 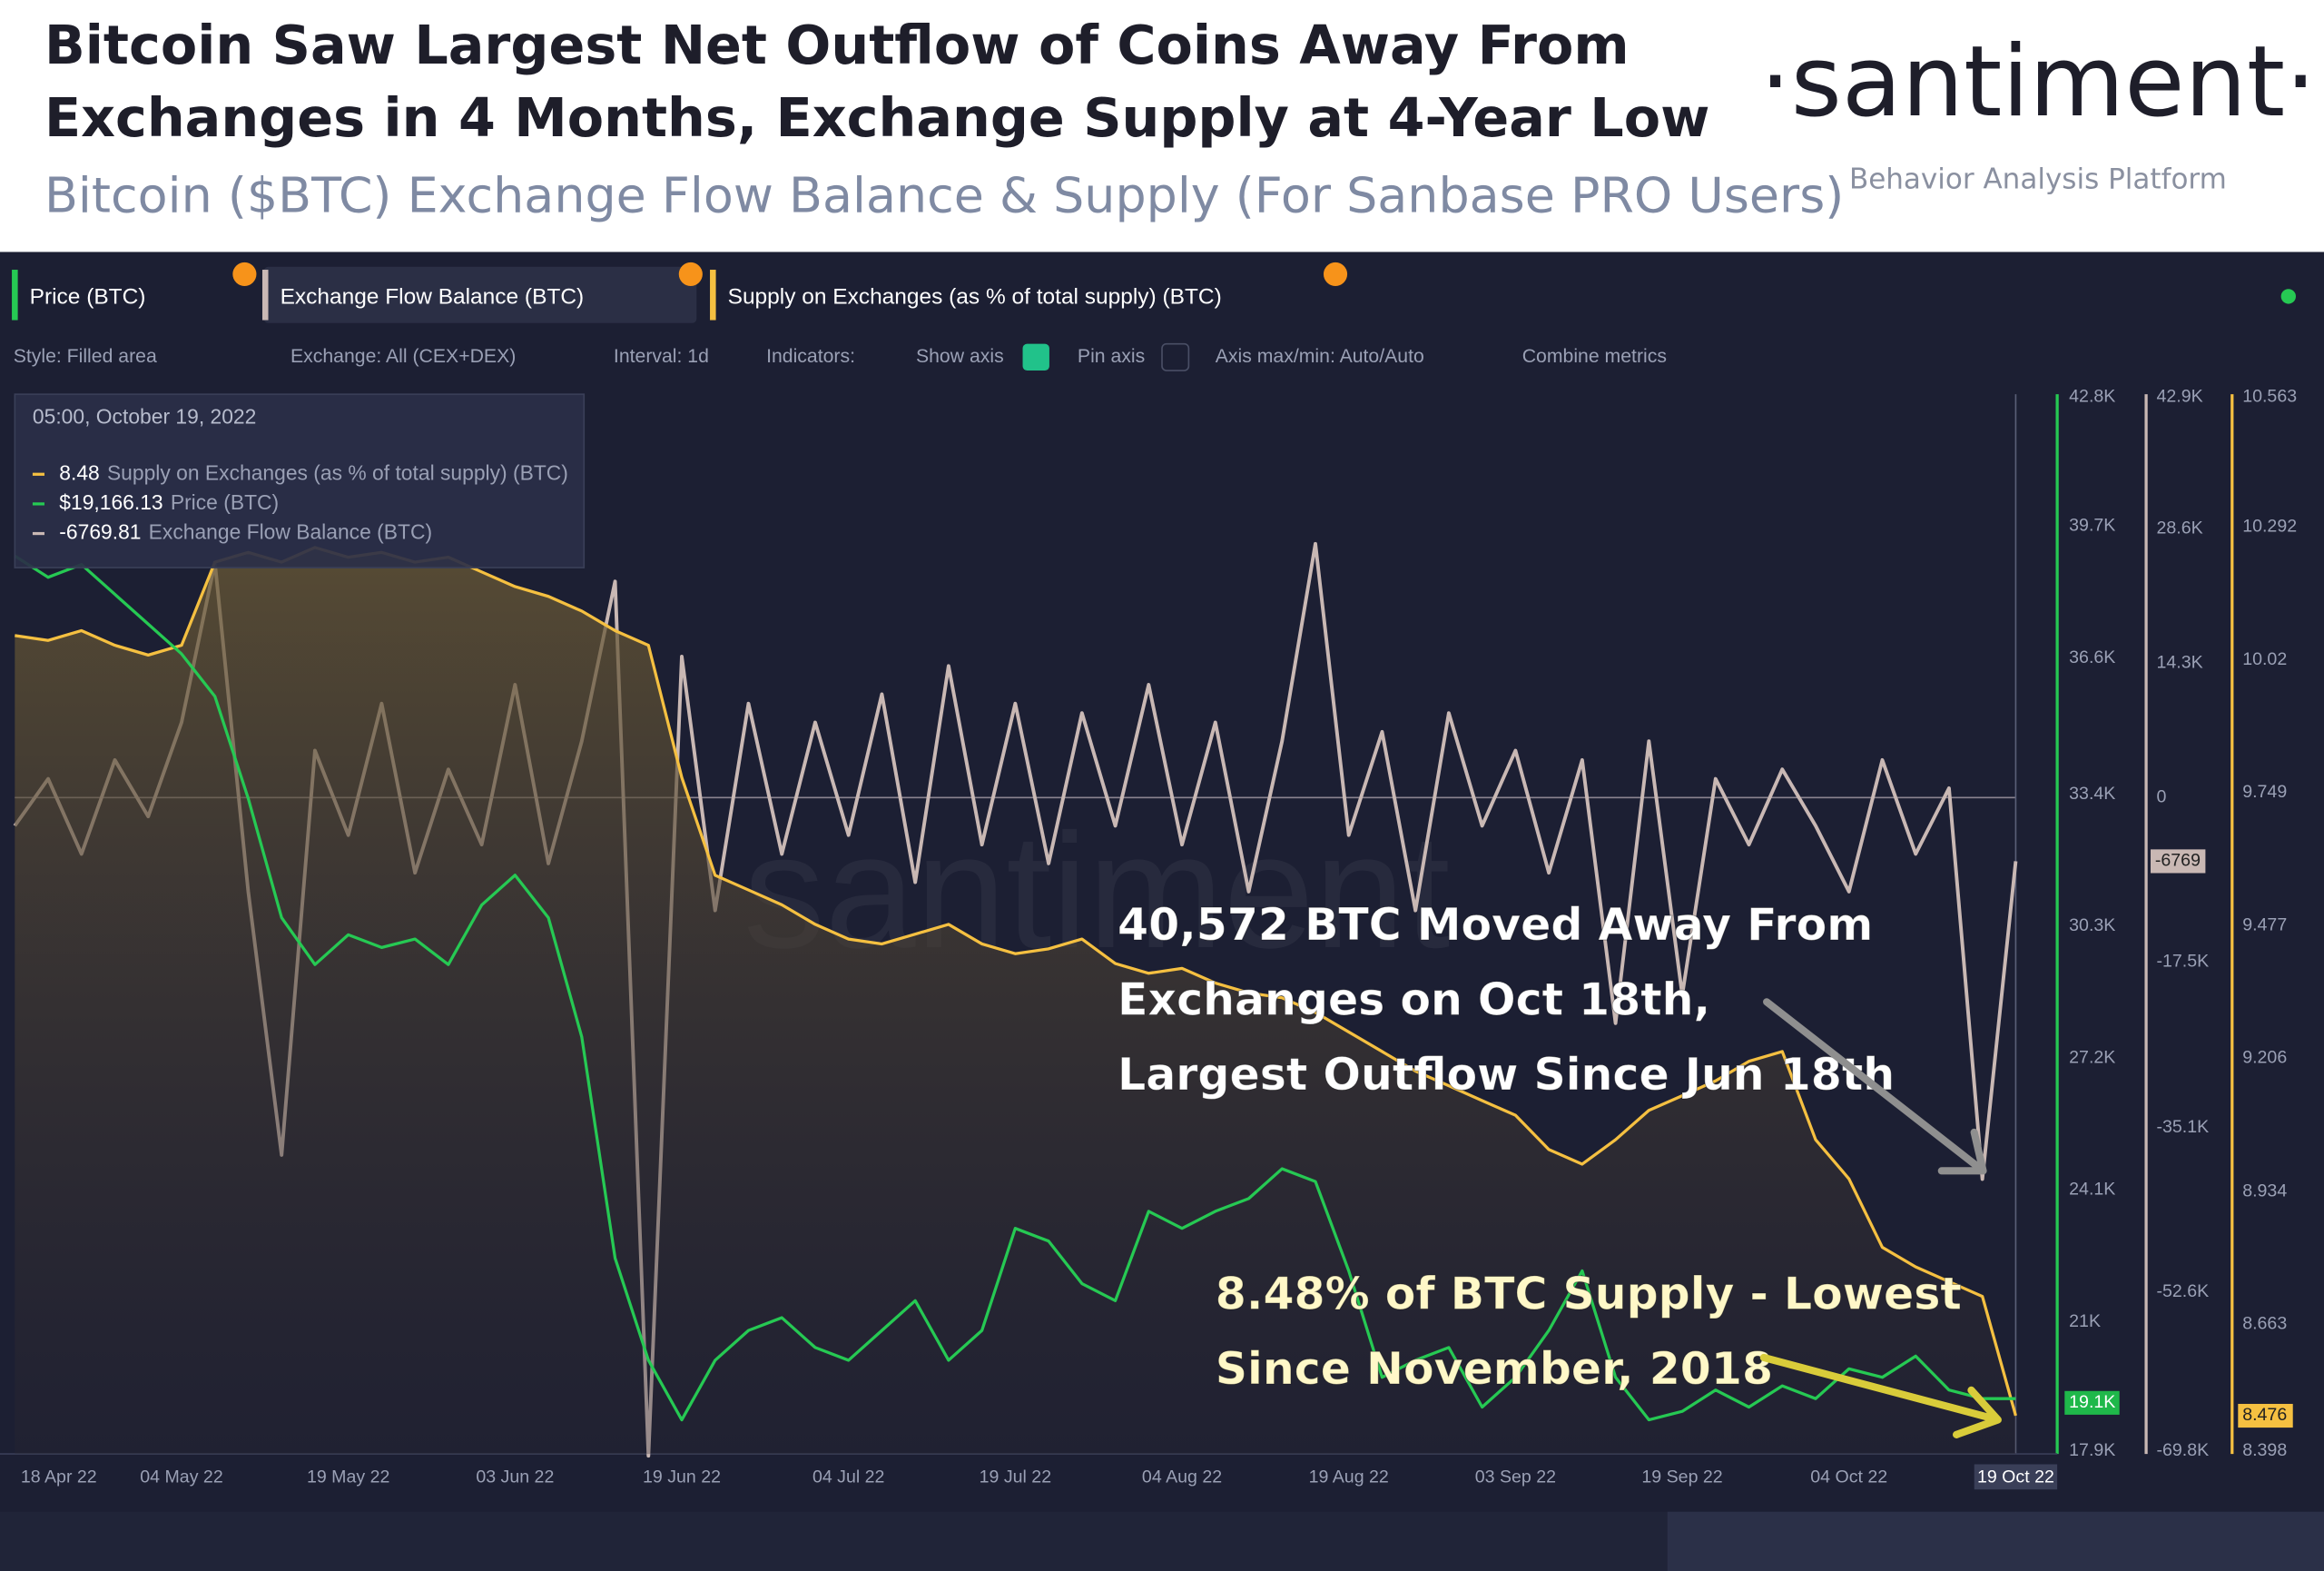 I want to click on tab-active, so click(x=480, y=294).